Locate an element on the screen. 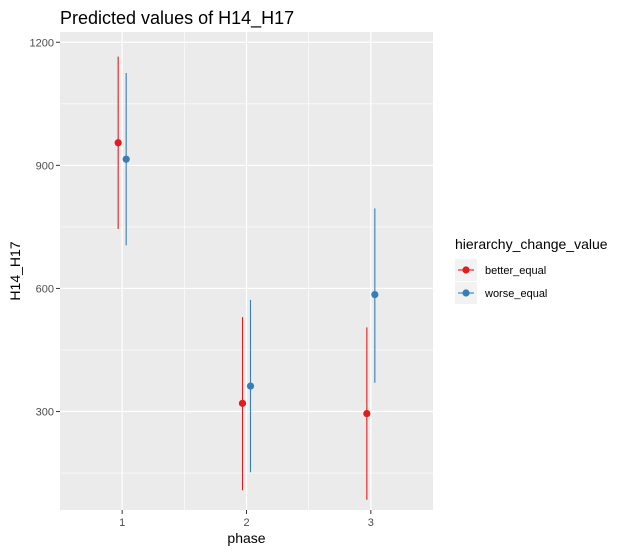  y-tick-label: 1200 is located at coordinates (42, 43).